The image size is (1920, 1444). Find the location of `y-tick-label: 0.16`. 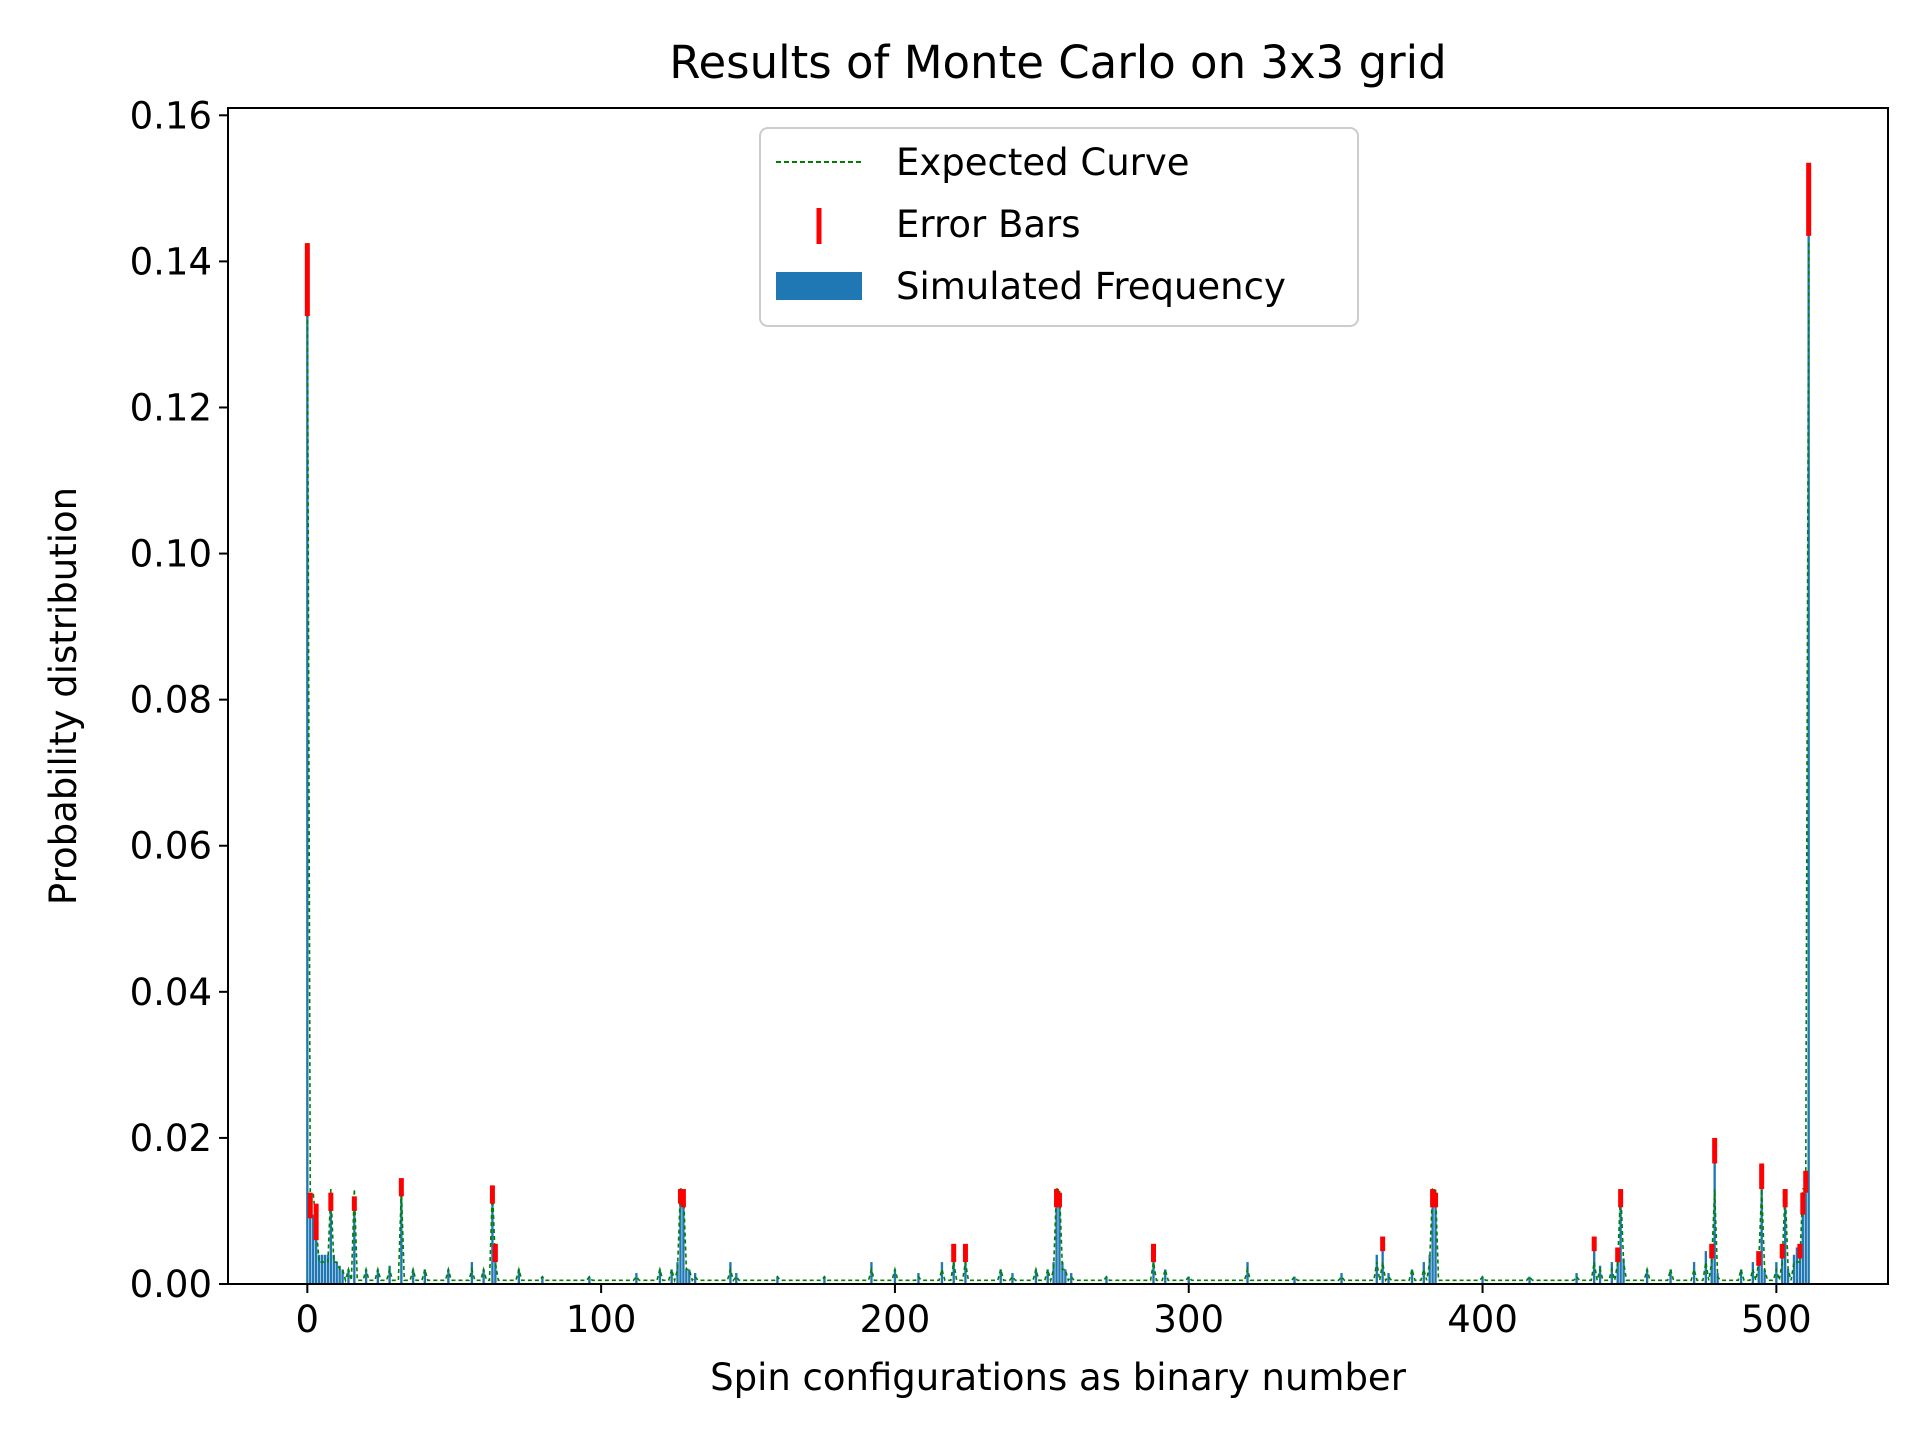

y-tick-label: 0.16 is located at coordinates (171, 115).